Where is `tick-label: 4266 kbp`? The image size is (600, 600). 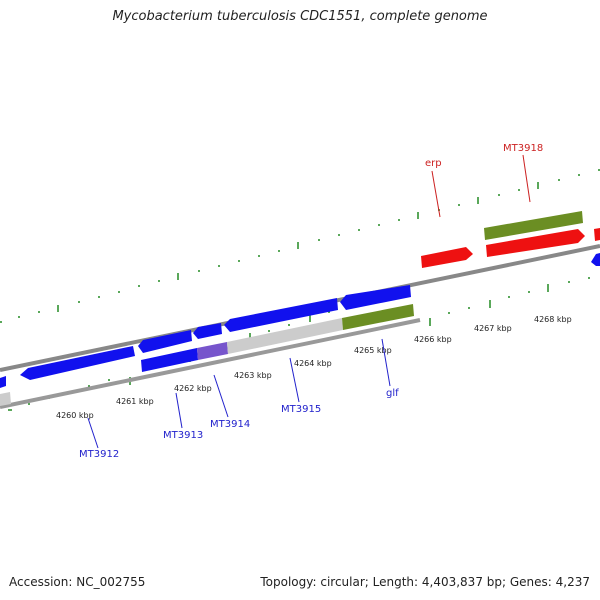
tick-label: 4266 kbp is located at coordinates (433, 339).